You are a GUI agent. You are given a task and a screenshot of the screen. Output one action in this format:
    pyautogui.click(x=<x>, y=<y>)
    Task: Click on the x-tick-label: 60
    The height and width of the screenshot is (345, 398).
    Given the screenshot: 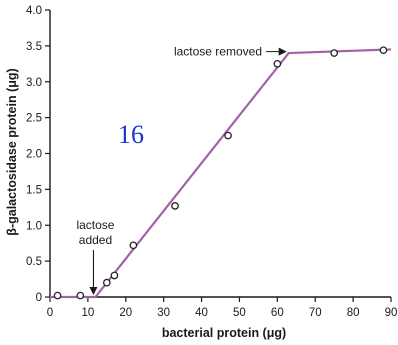 What is the action you would take?
    pyautogui.click(x=277, y=313)
    